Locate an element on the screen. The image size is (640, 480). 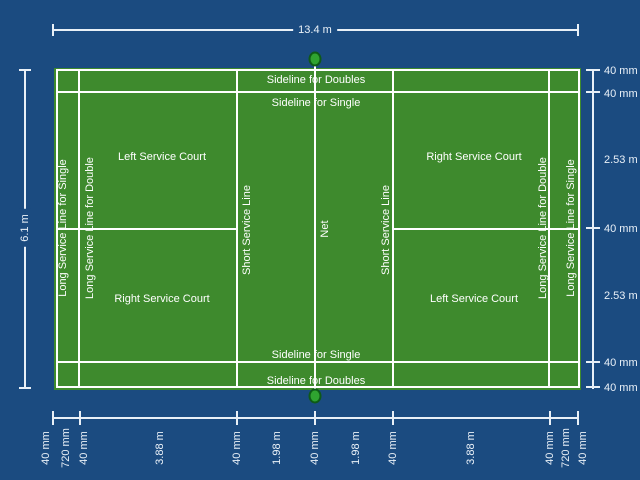
bottom-dim-label-4: 3.88 m is located at coordinates (160, 448).